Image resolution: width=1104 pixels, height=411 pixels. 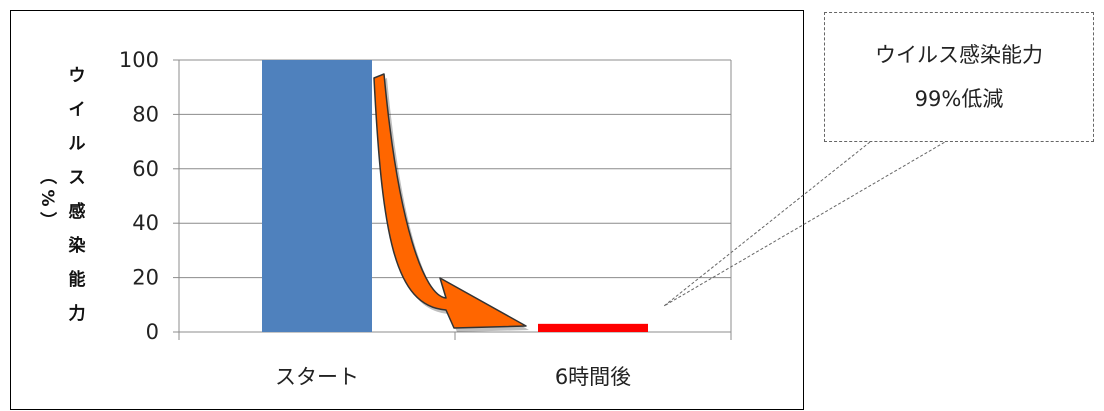 What do you see at coordinates (77, 178) in the screenshot?
I see `y-label-char: ス` at bounding box center [77, 178].